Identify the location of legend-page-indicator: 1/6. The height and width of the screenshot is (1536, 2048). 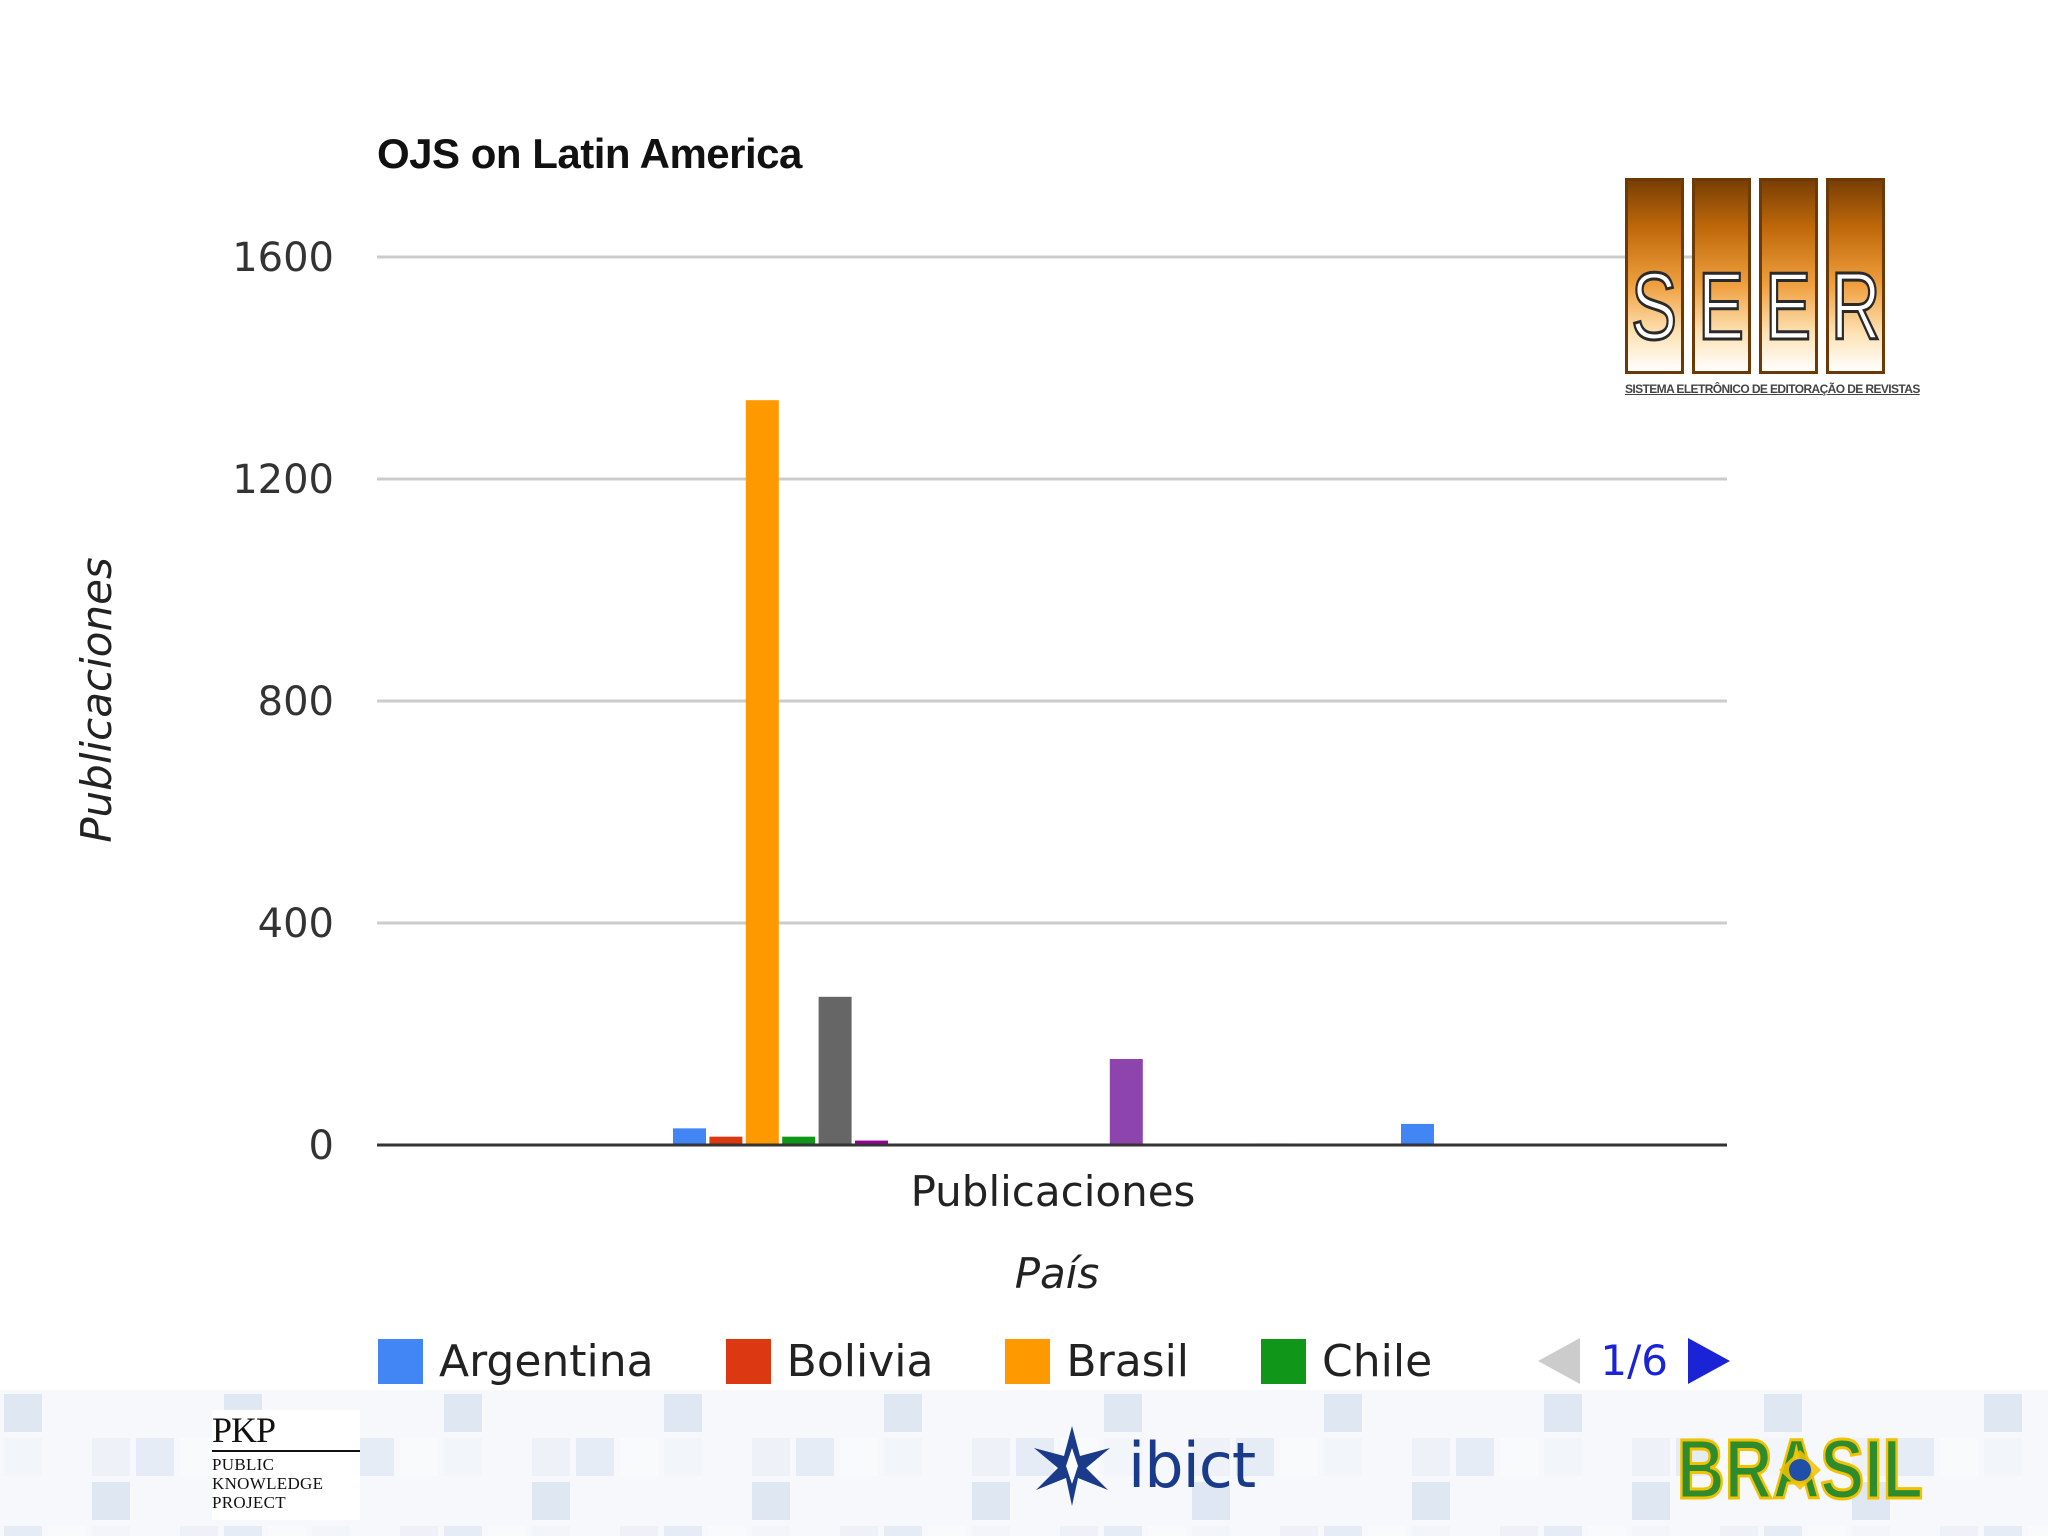
(1634, 1360).